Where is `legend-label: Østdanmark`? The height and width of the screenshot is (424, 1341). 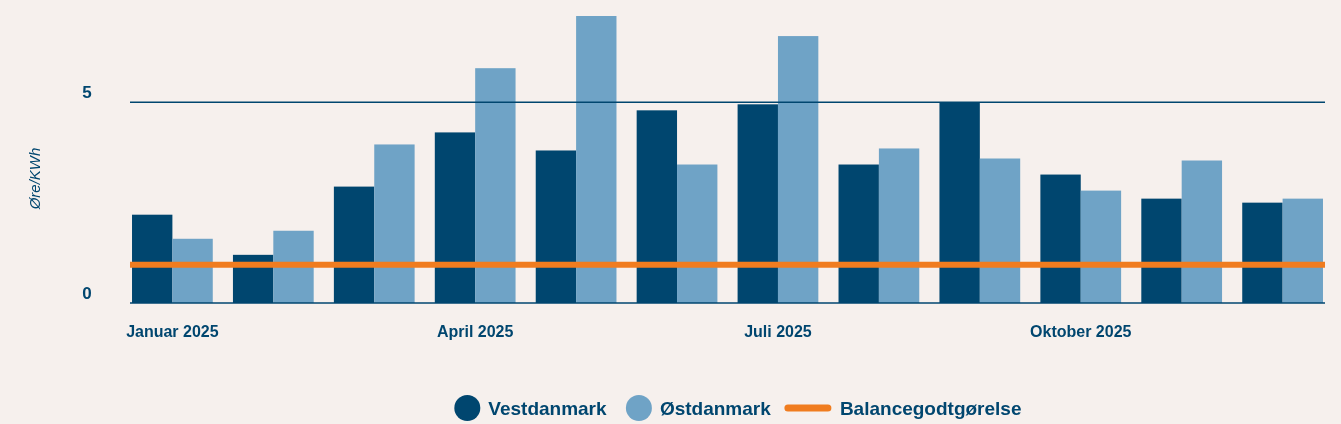 legend-label: Østdanmark is located at coordinates (715, 408).